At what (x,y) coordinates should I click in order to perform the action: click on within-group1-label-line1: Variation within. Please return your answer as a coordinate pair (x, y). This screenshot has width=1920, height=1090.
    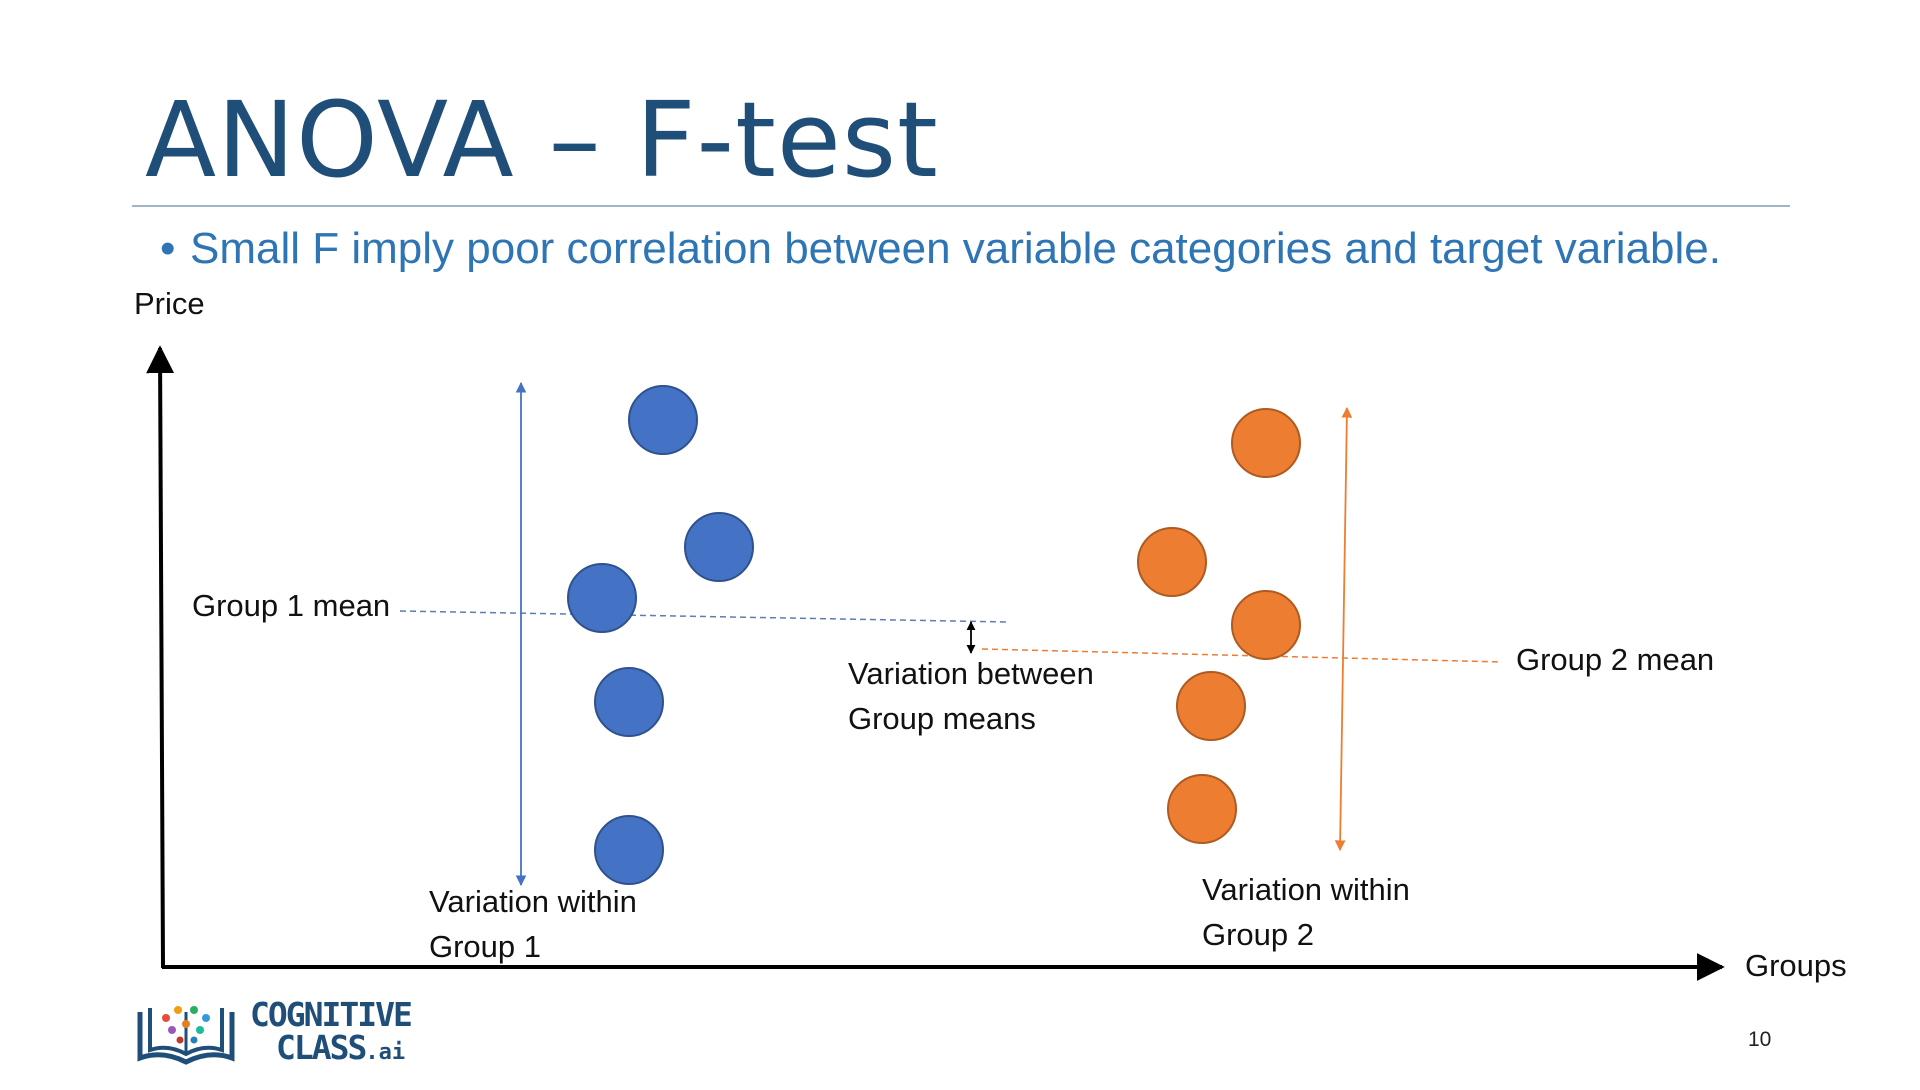
    Looking at the image, I should click on (533, 901).